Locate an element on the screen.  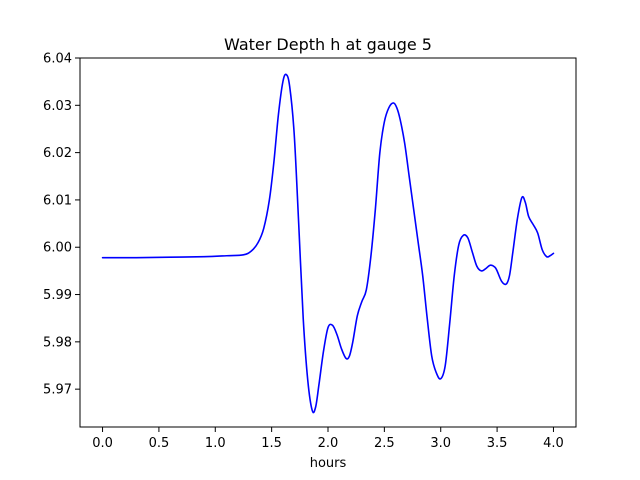
x-tick-label: 4.0 is located at coordinates (553, 443).